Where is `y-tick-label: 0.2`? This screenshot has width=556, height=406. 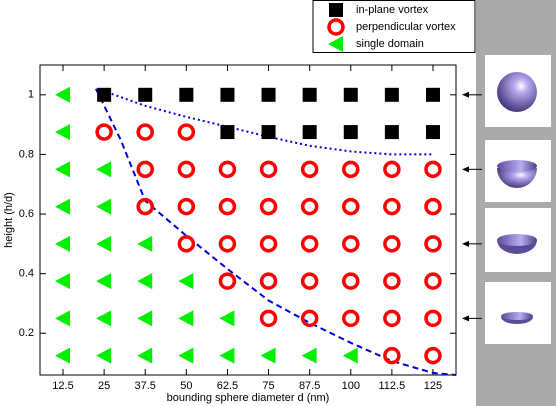 y-tick-label: 0.2 is located at coordinates (26, 333).